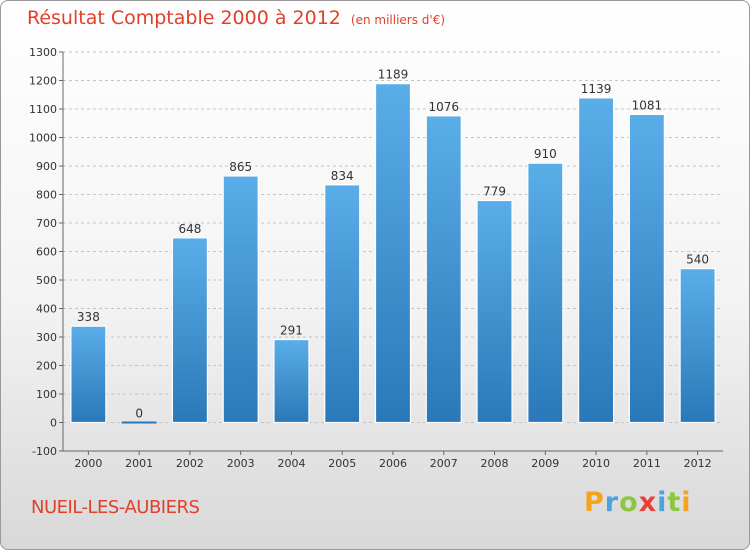  What do you see at coordinates (495, 463) in the screenshot?
I see `x-tick-label: 2008` at bounding box center [495, 463].